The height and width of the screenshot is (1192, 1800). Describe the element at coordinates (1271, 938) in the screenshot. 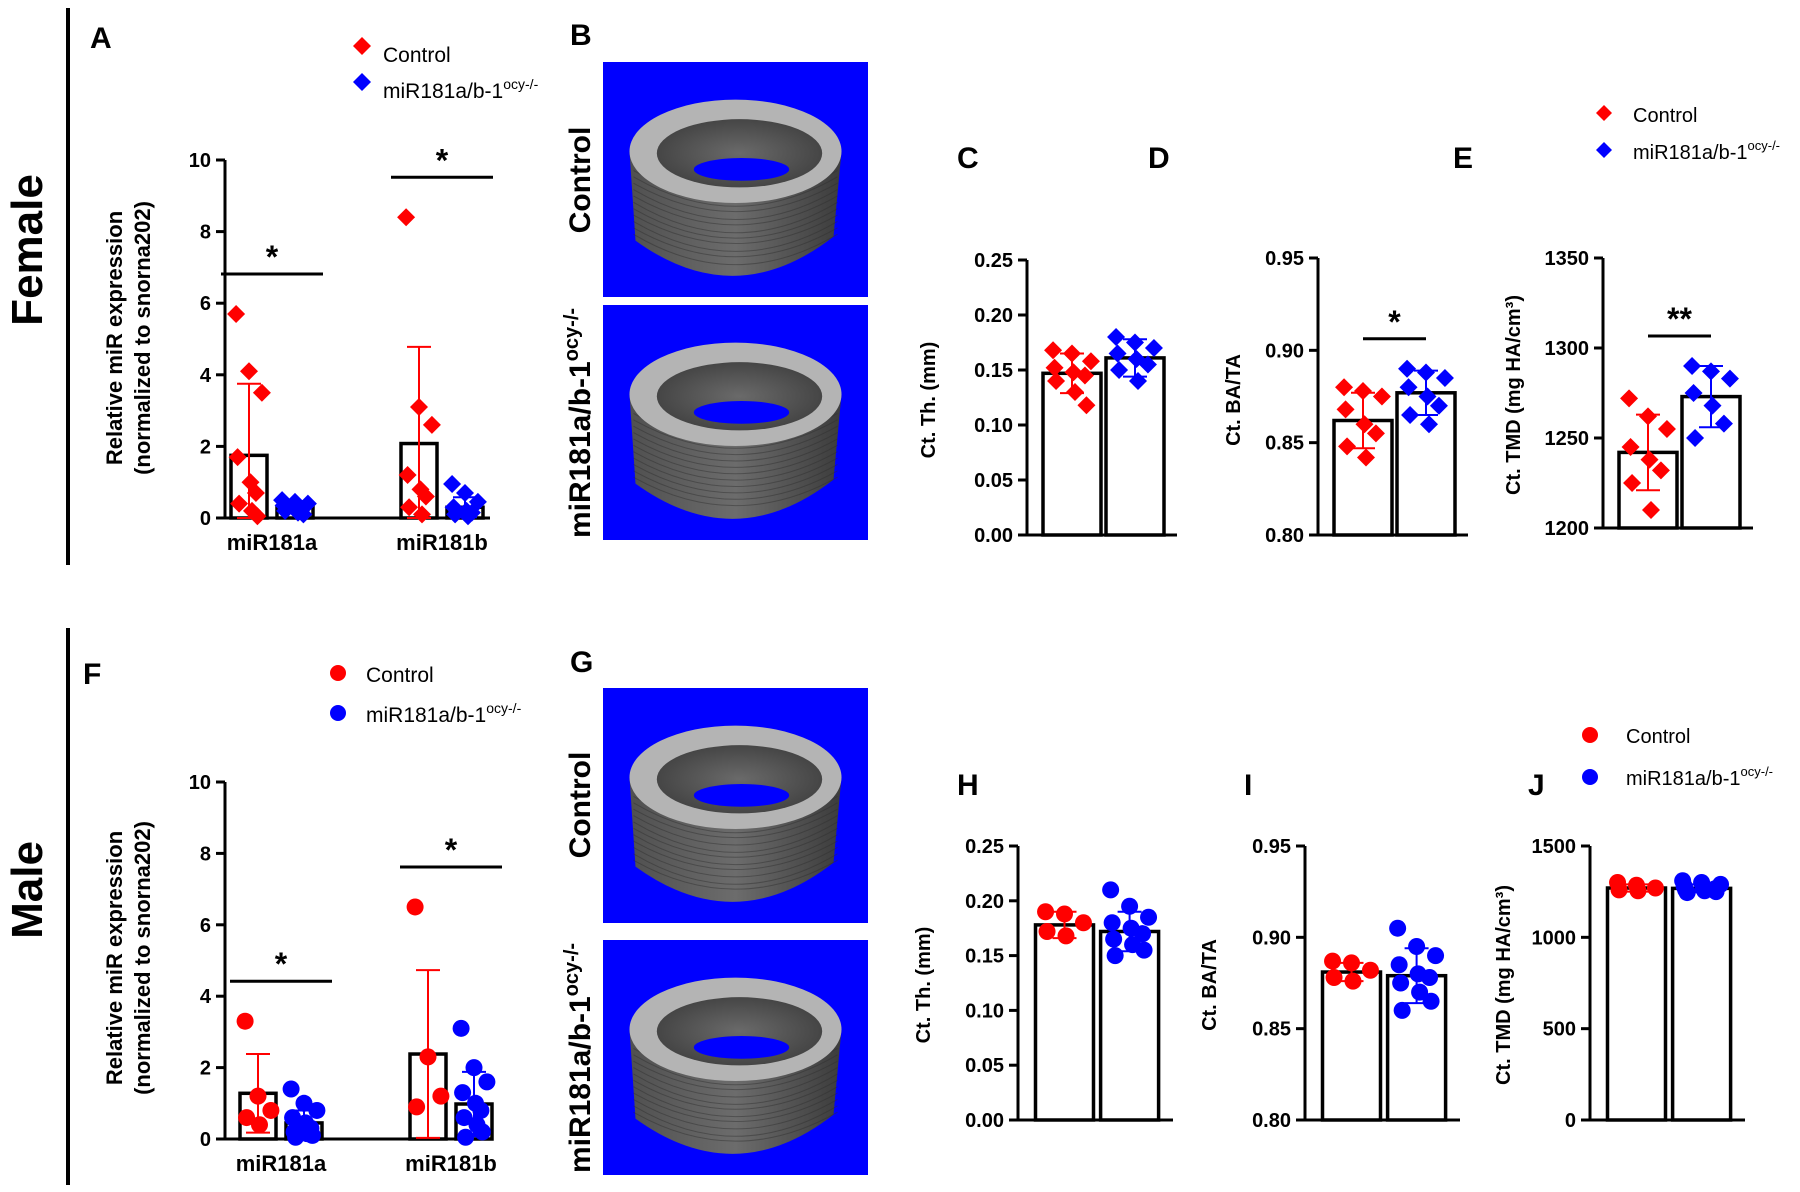

I see `y-tick-label: 0.90` at that location.